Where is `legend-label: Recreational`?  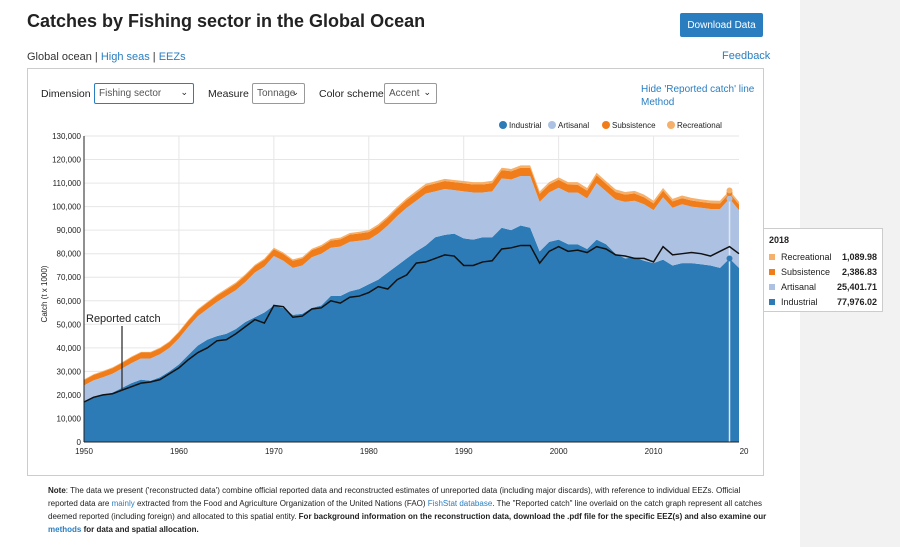 legend-label: Recreational is located at coordinates (699, 125).